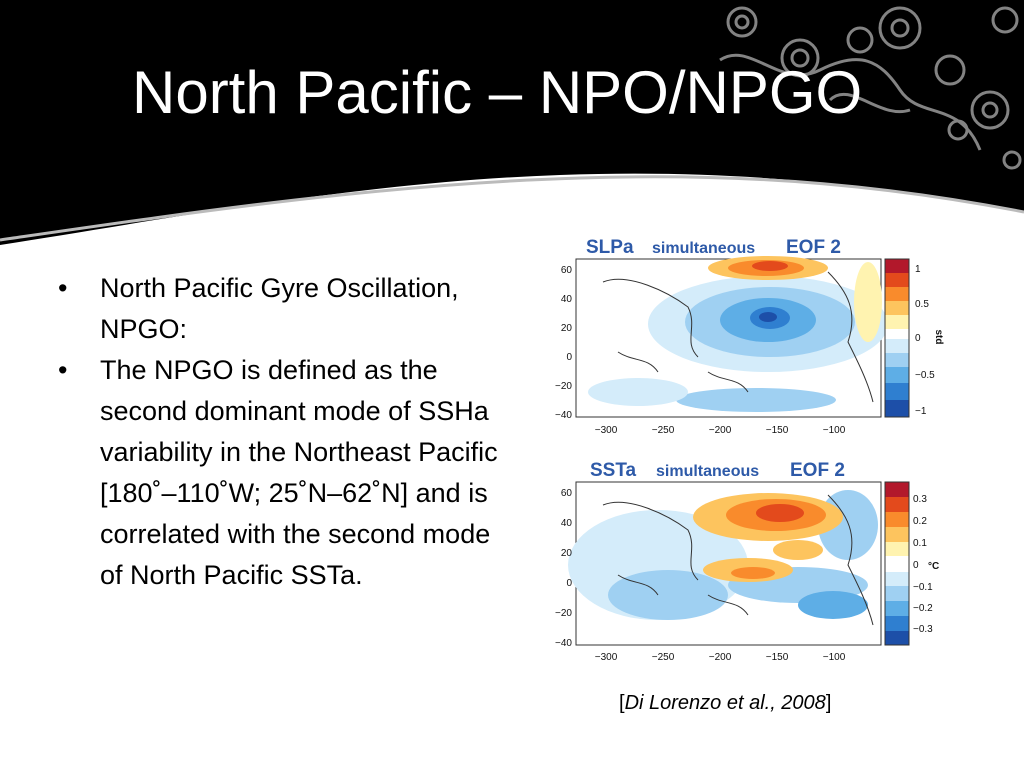  Describe the element at coordinates (920, 543) in the screenshot. I see `colorbar-tick-label: 0.1` at that location.